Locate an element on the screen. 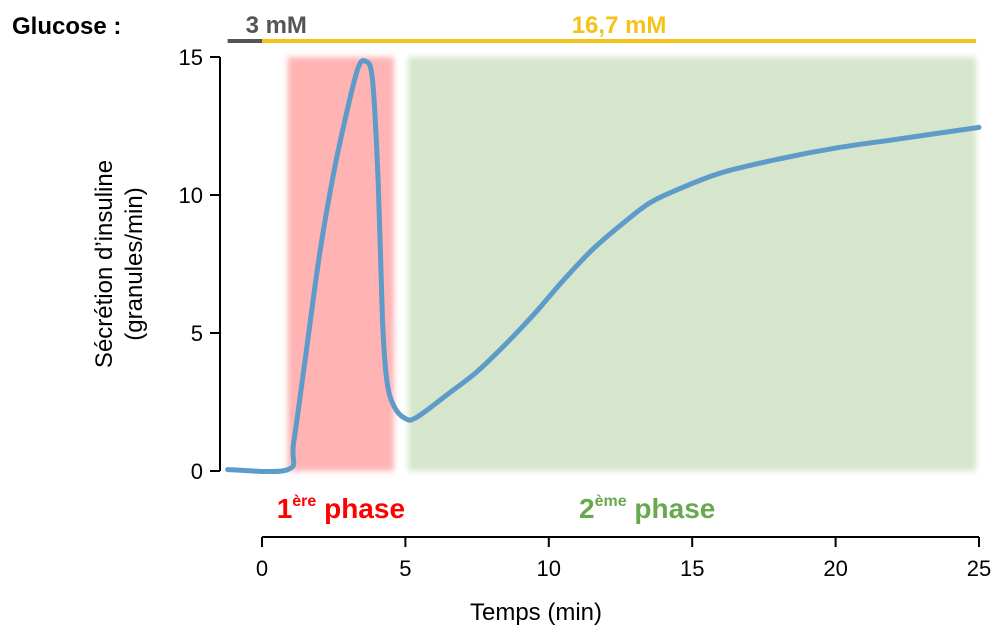 The height and width of the screenshot is (634, 1001). x-tick-label: 10 is located at coordinates (549, 568).